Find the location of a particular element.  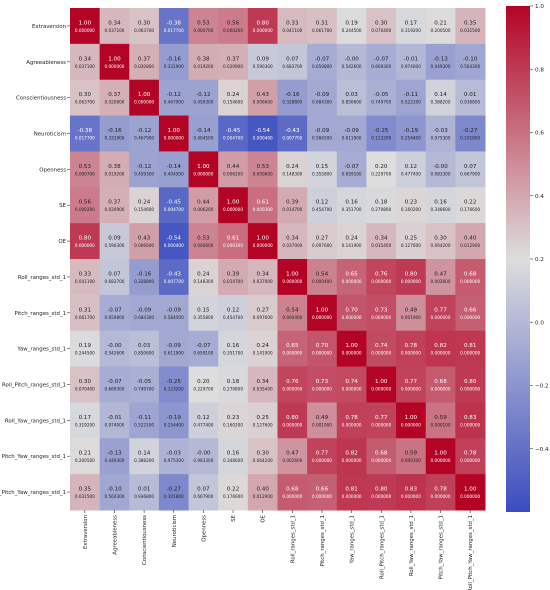

cell-correlation-label: -0.12 is located at coordinates (174, 95).